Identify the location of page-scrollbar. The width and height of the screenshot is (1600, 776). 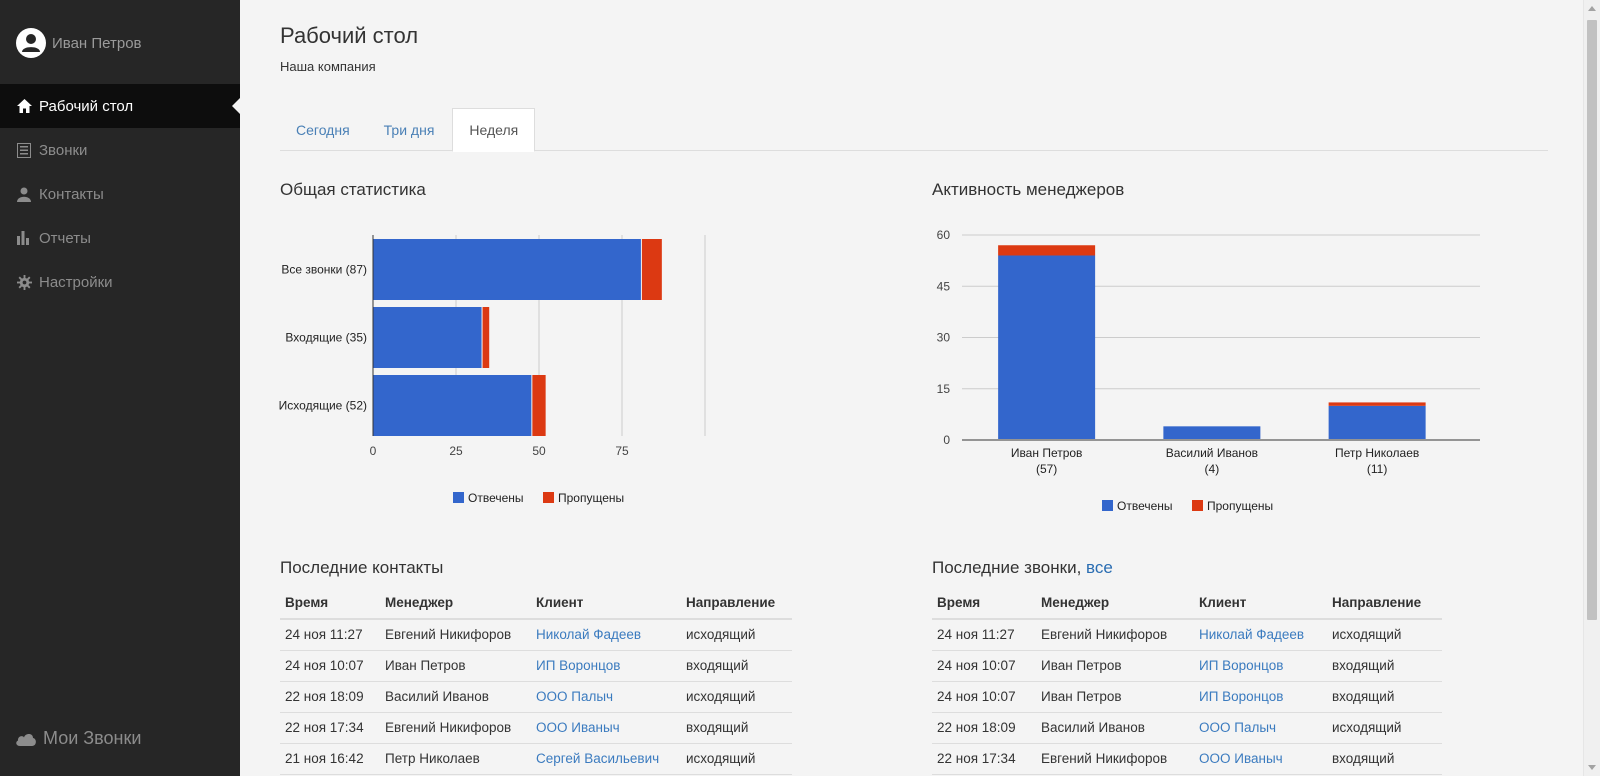
(1591, 388).